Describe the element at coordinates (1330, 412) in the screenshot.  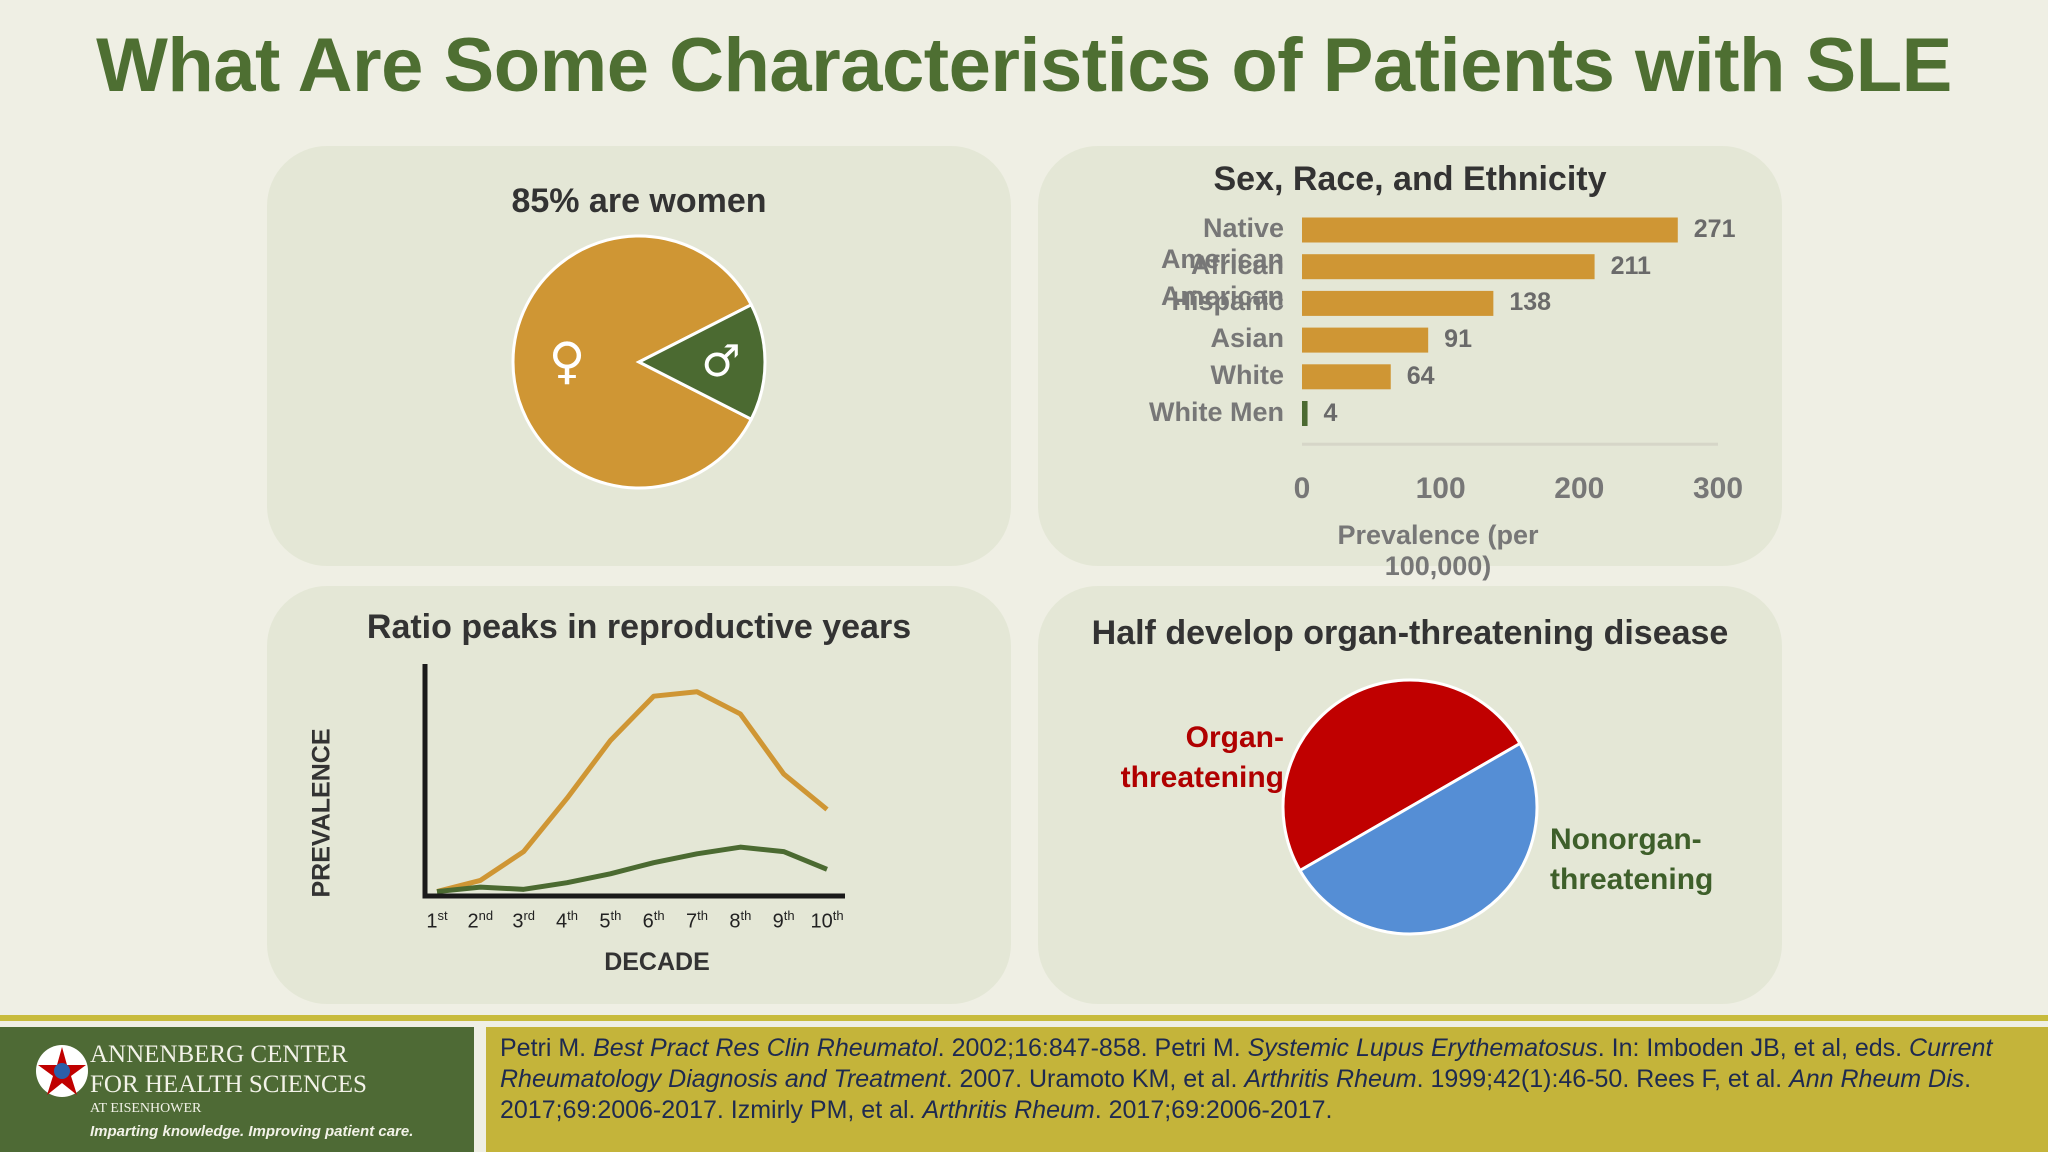
I see `bar-value-label: 4` at that location.